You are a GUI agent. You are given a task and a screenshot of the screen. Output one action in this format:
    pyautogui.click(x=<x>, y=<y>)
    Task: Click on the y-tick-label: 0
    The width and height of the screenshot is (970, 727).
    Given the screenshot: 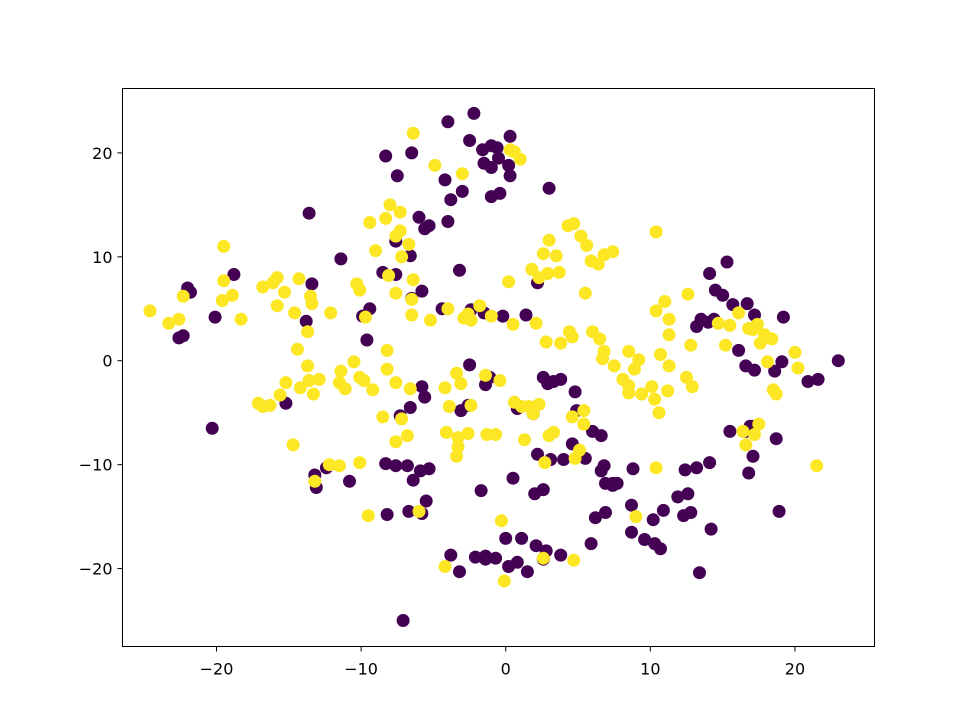 What is the action you would take?
    pyautogui.click(x=107, y=361)
    